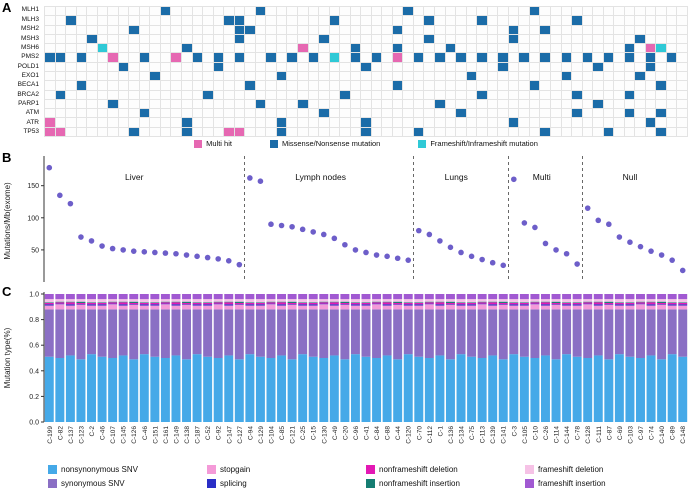  What do you see at coordinates (93, 483) in the screenshot?
I see `legend-label: synonymous SNV` at bounding box center [93, 483].